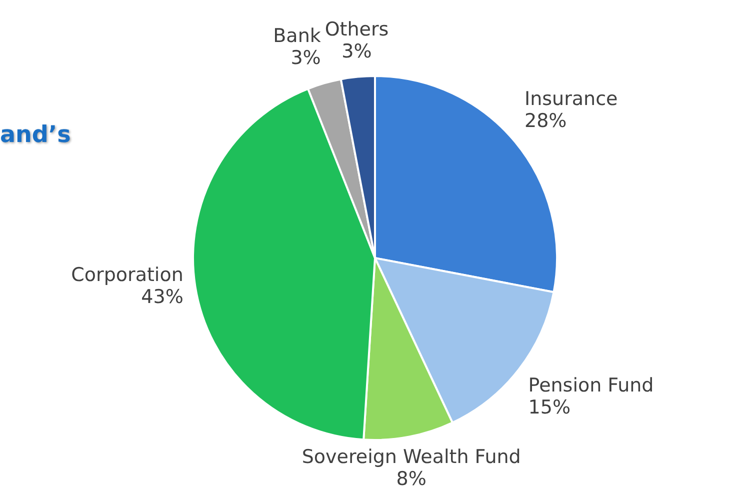 Image resolution: width=731 pixels, height=500 pixels. I want to click on data-label: 28%, so click(545, 121).